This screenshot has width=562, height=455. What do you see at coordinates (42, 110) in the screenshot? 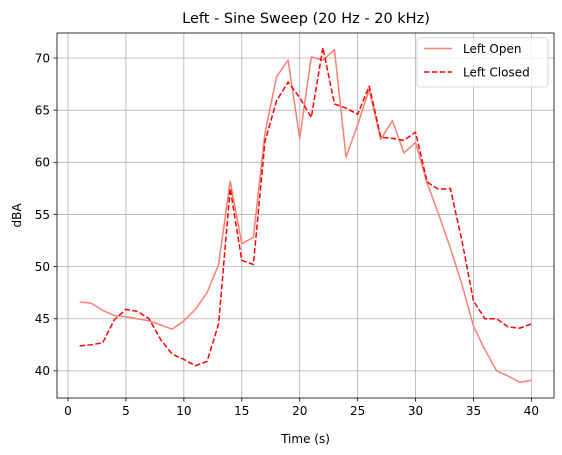
I see `y-tick-label: 65` at bounding box center [42, 110].